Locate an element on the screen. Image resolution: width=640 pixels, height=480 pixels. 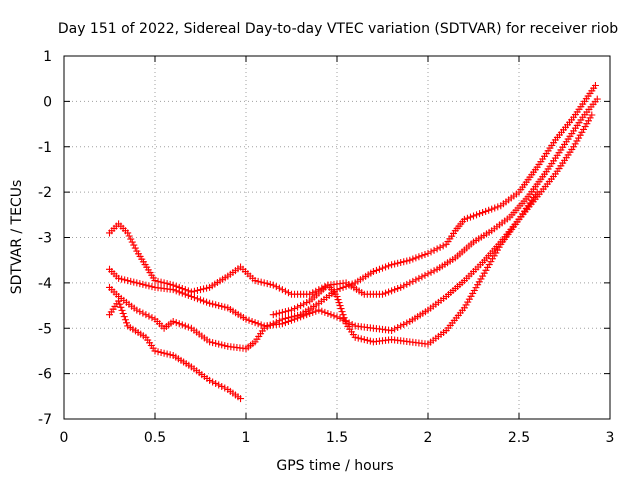
x-tick-label: 0.5 is located at coordinates (155, 438).